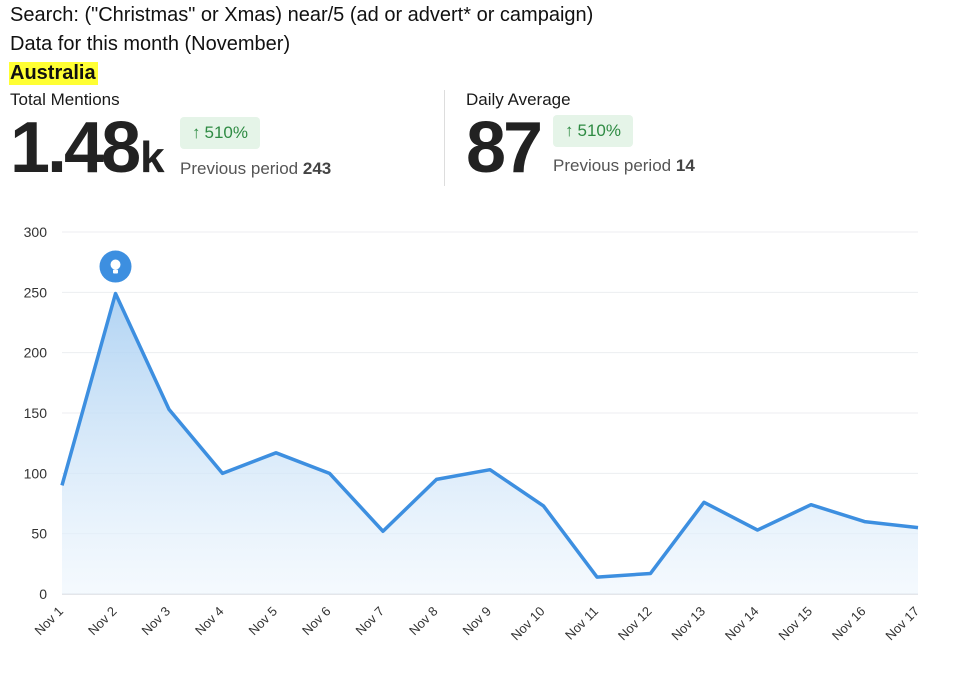  I want to click on average-change-badge: ↑ 510%, so click(593, 131).